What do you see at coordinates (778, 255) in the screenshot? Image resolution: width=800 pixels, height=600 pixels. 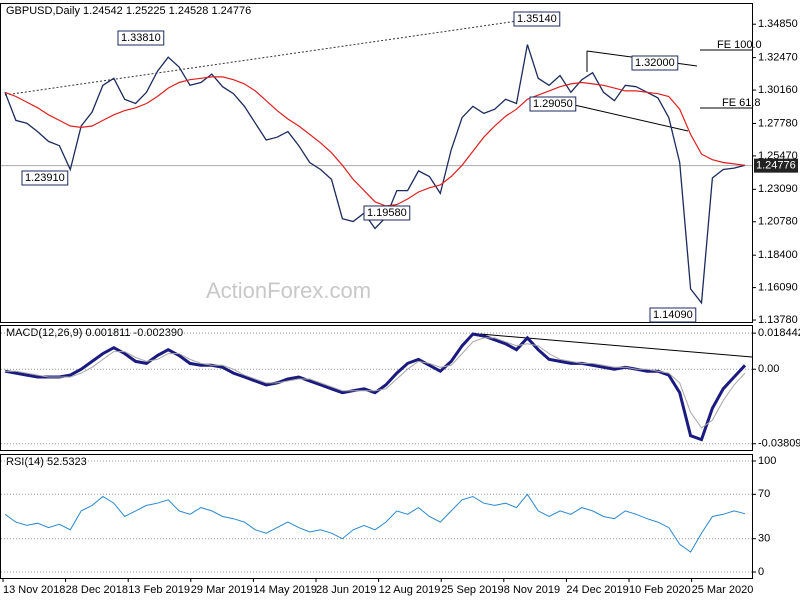 I see `y-tick-label: 1.18400` at bounding box center [778, 255].